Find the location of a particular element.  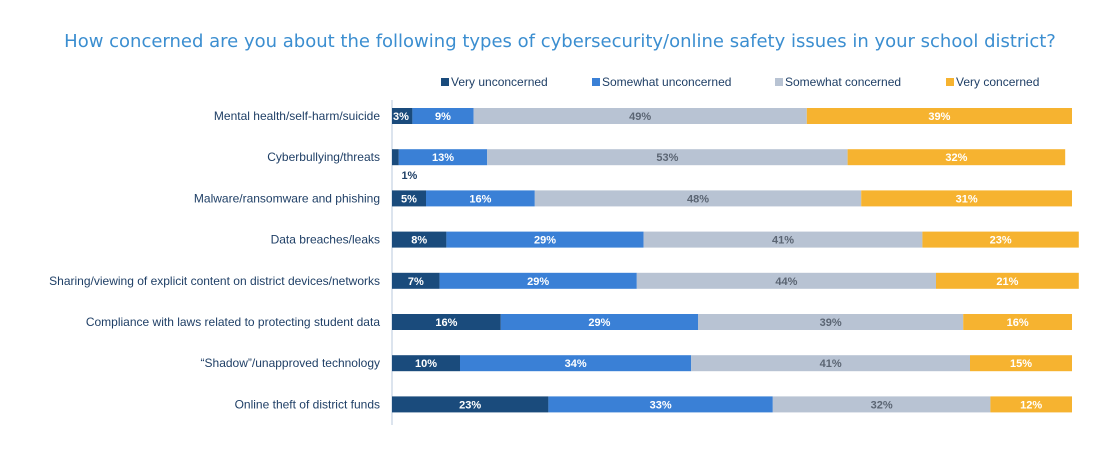

data-label: 31% is located at coordinates (967, 199).